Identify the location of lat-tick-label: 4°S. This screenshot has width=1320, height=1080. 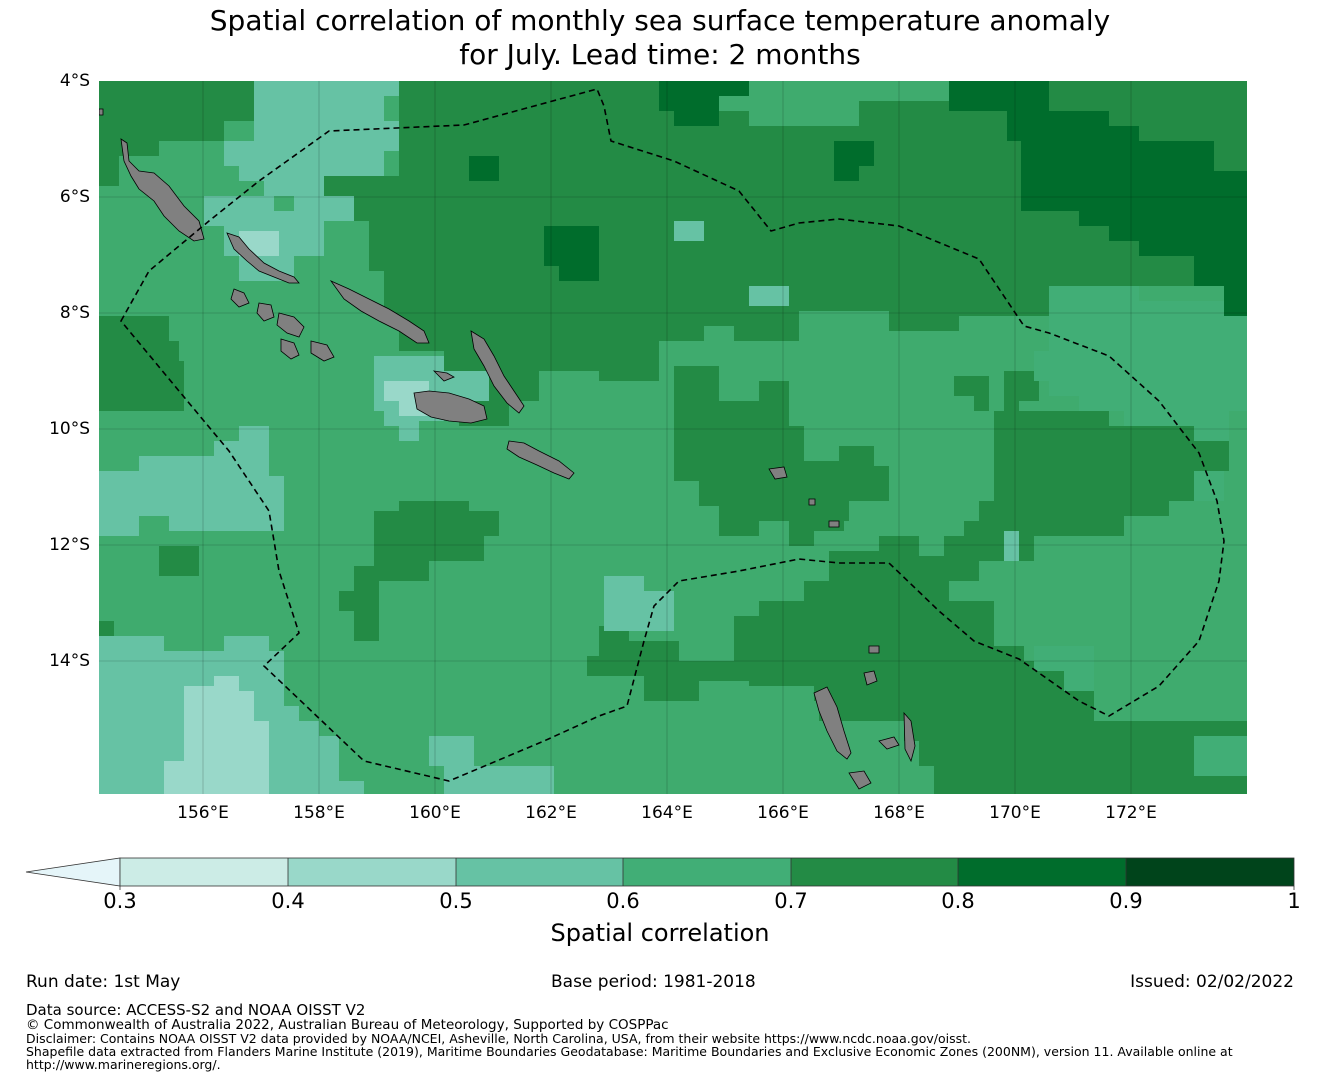
(74, 81).